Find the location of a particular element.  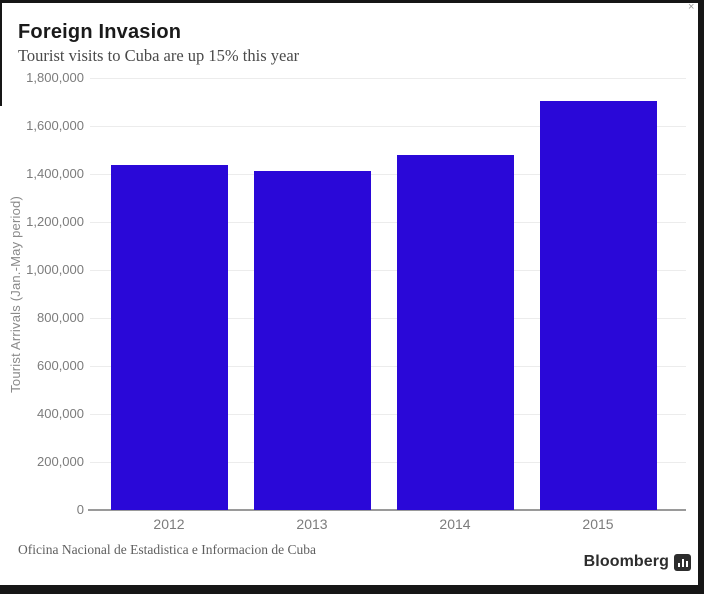

y-tick-label: 200,000 is located at coordinates (60, 461).